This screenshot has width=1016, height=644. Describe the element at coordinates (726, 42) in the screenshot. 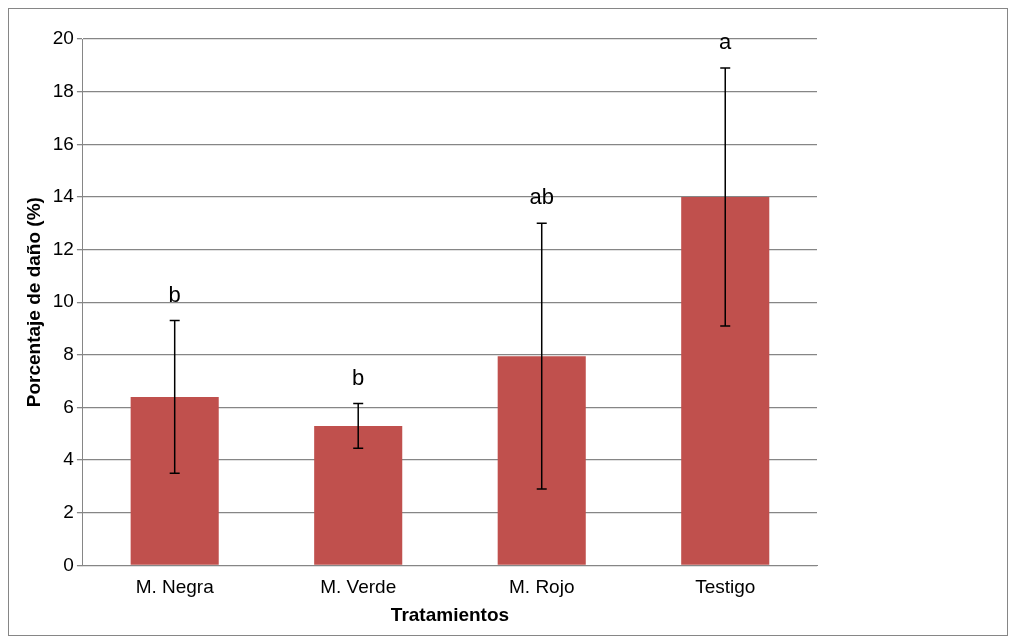

I see `annotation: a` at that location.